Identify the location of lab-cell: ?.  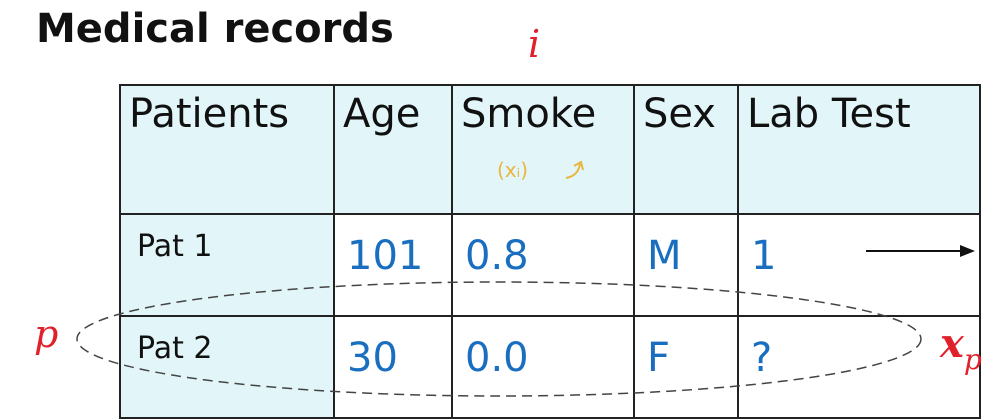
(859, 367).